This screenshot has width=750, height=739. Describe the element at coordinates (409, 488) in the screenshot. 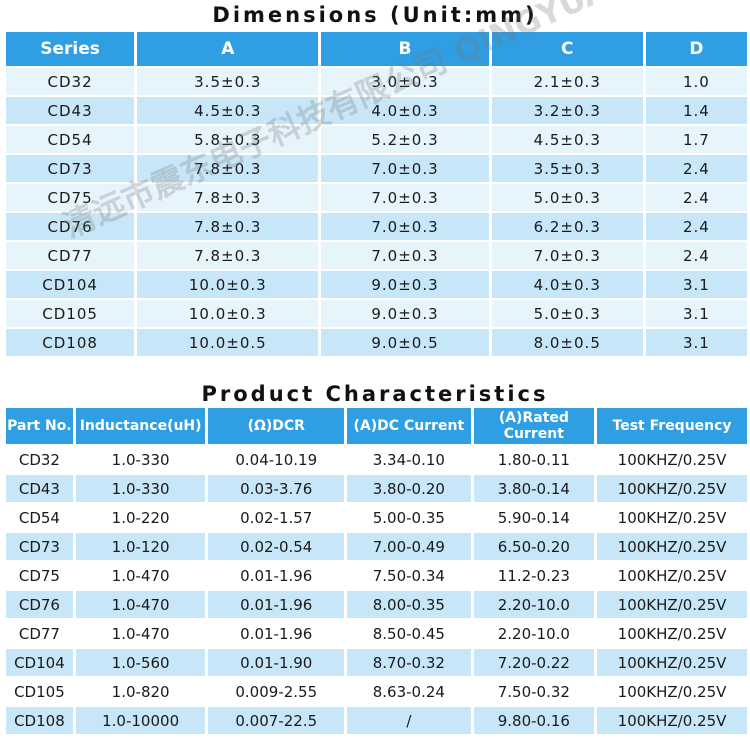

I see `pc-cell: 3.80-0.20` at that location.